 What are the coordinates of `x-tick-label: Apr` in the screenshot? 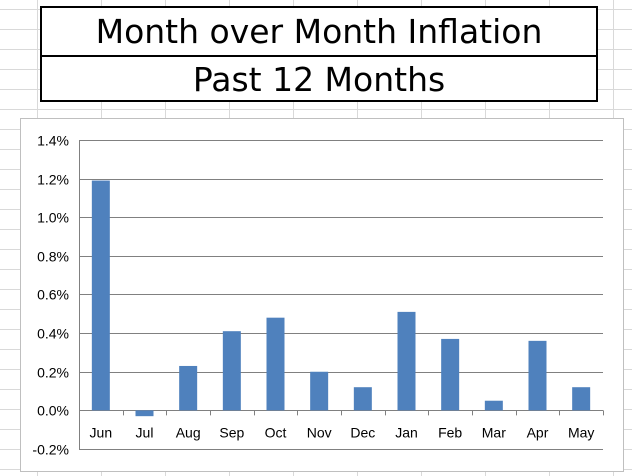 It's located at (538, 432).